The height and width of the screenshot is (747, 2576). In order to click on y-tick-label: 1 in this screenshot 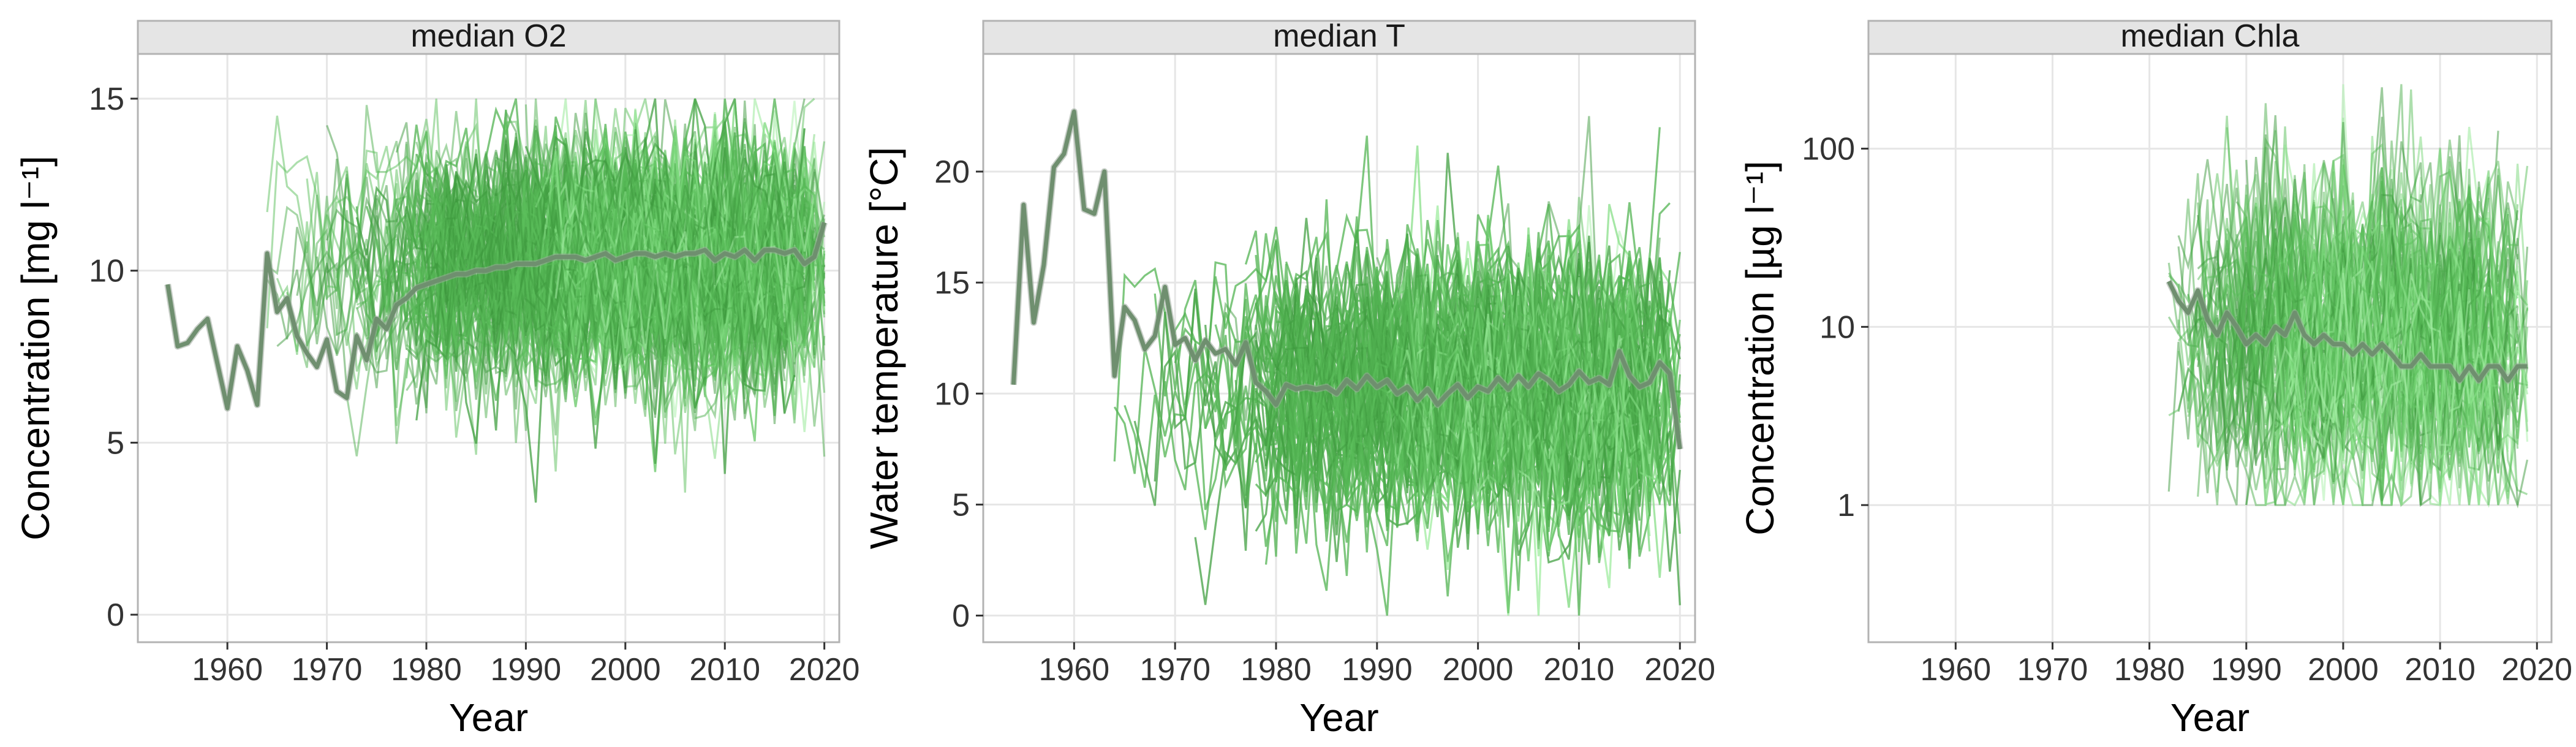, I will do `click(1846, 505)`.